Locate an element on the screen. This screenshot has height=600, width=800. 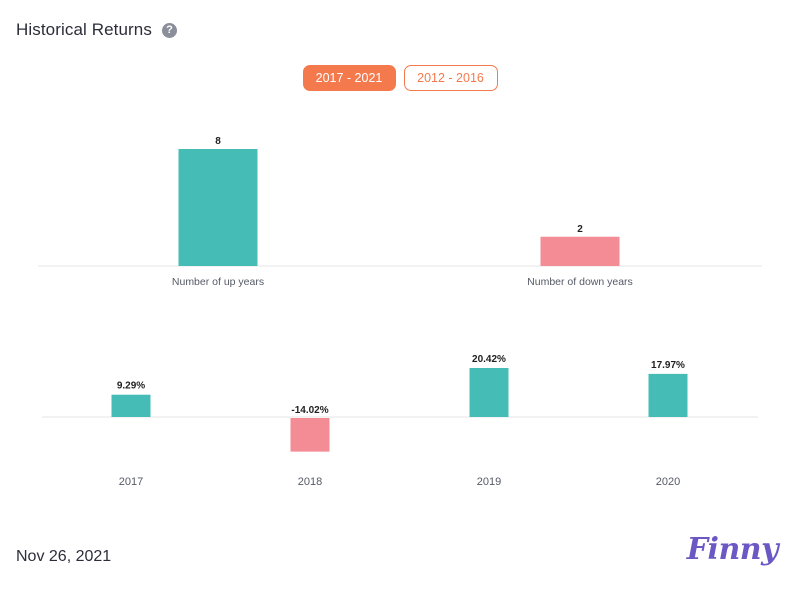
header: Historical Returns ? is located at coordinates (96, 30).